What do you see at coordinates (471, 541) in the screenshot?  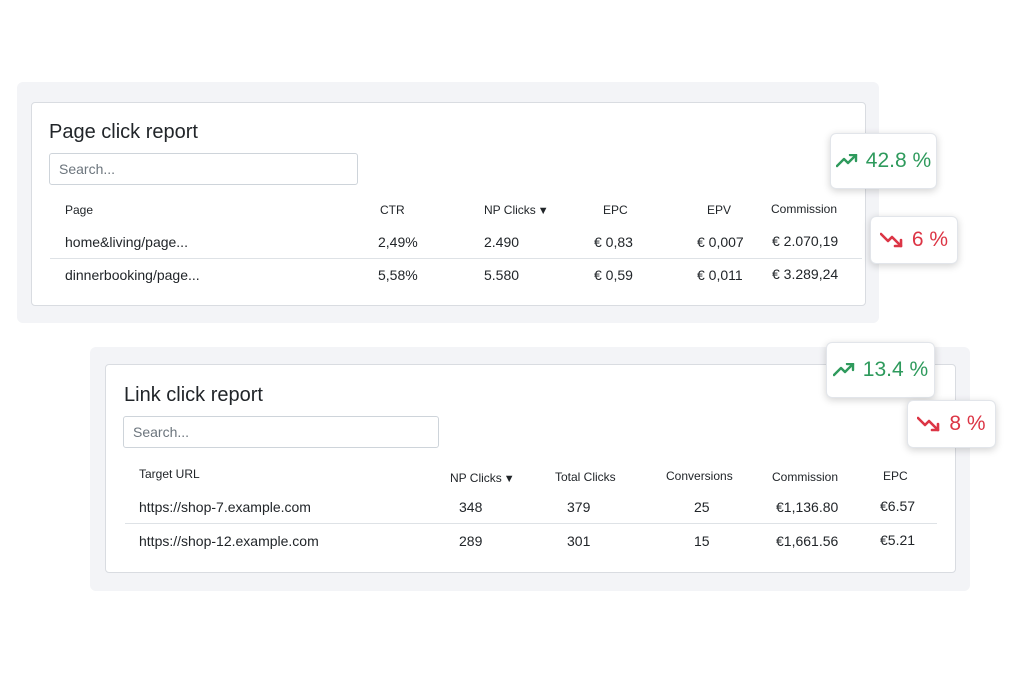 I see `cell-np-clicks: 289` at bounding box center [471, 541].